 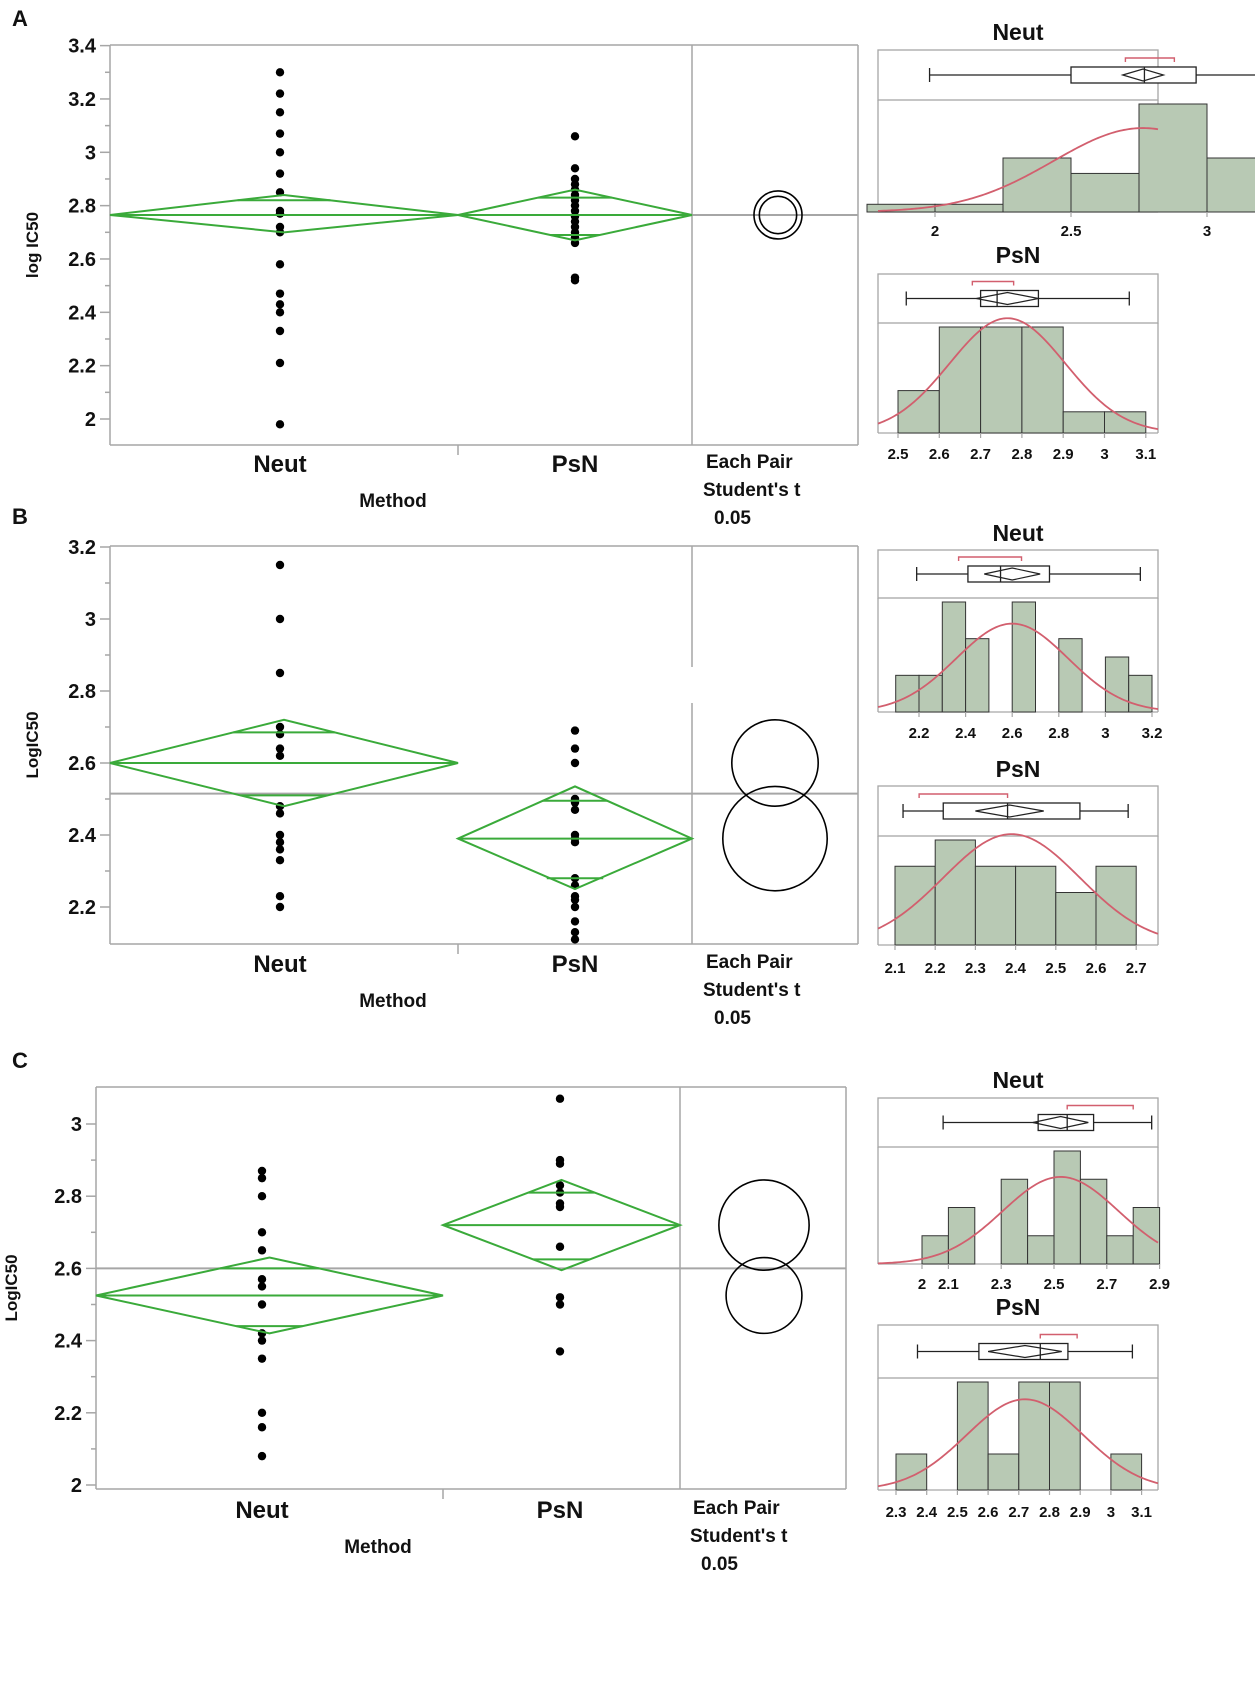 I want to click on y-tick-label: 2, so click(x=76, y=1486).